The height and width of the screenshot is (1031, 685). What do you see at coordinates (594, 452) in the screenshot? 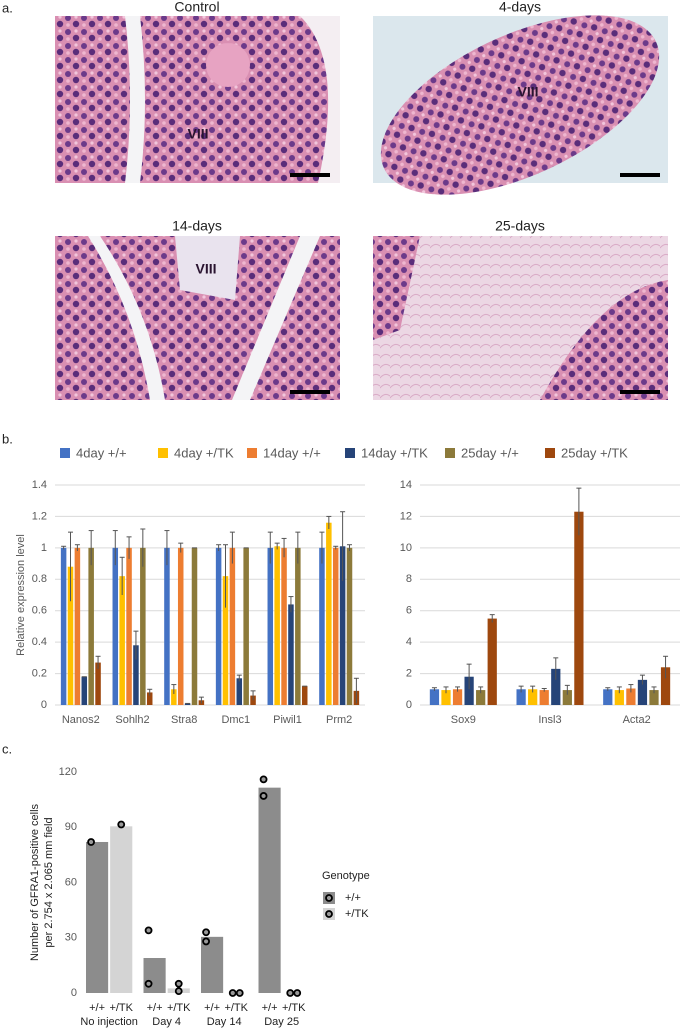
I see `legend-label: 25day +/TK` at bounding box center [594, 452].